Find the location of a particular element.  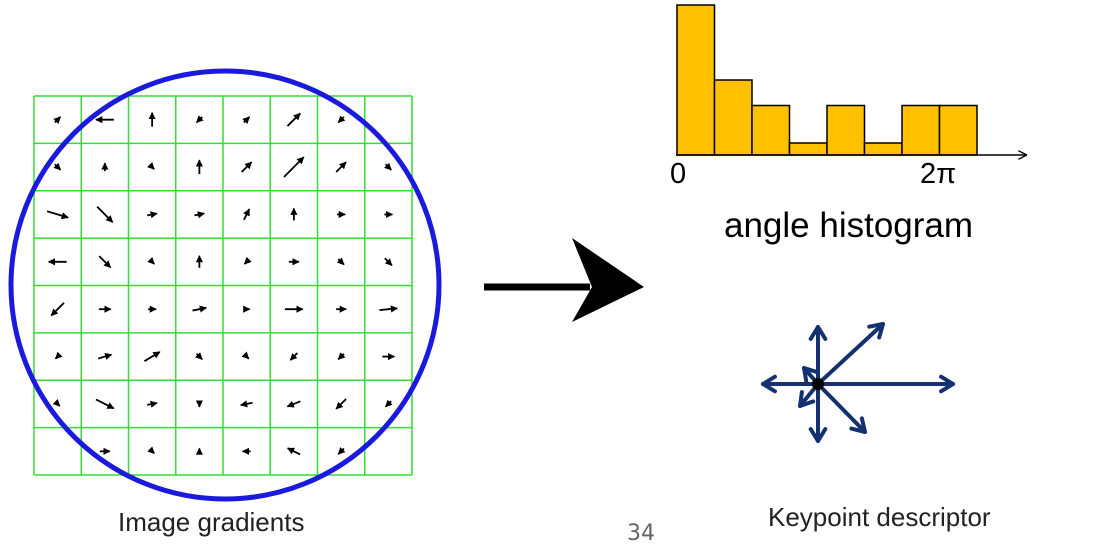

page-number: 34 is located at coordinates (641, 533).